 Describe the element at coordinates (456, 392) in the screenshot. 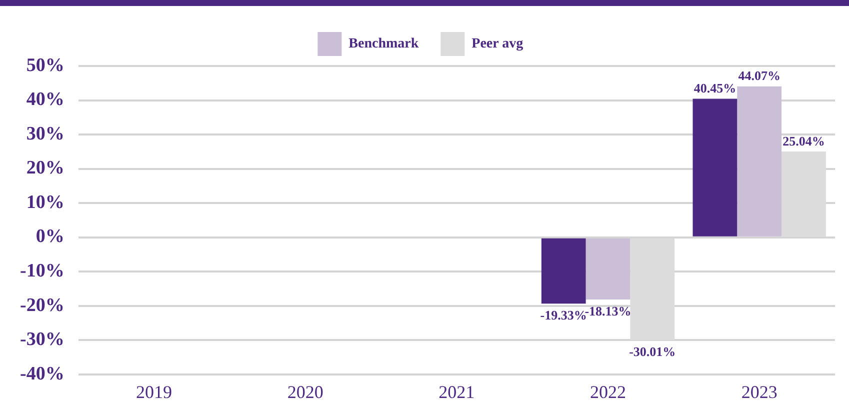

I see `x-tick-label: 2021` at that location.